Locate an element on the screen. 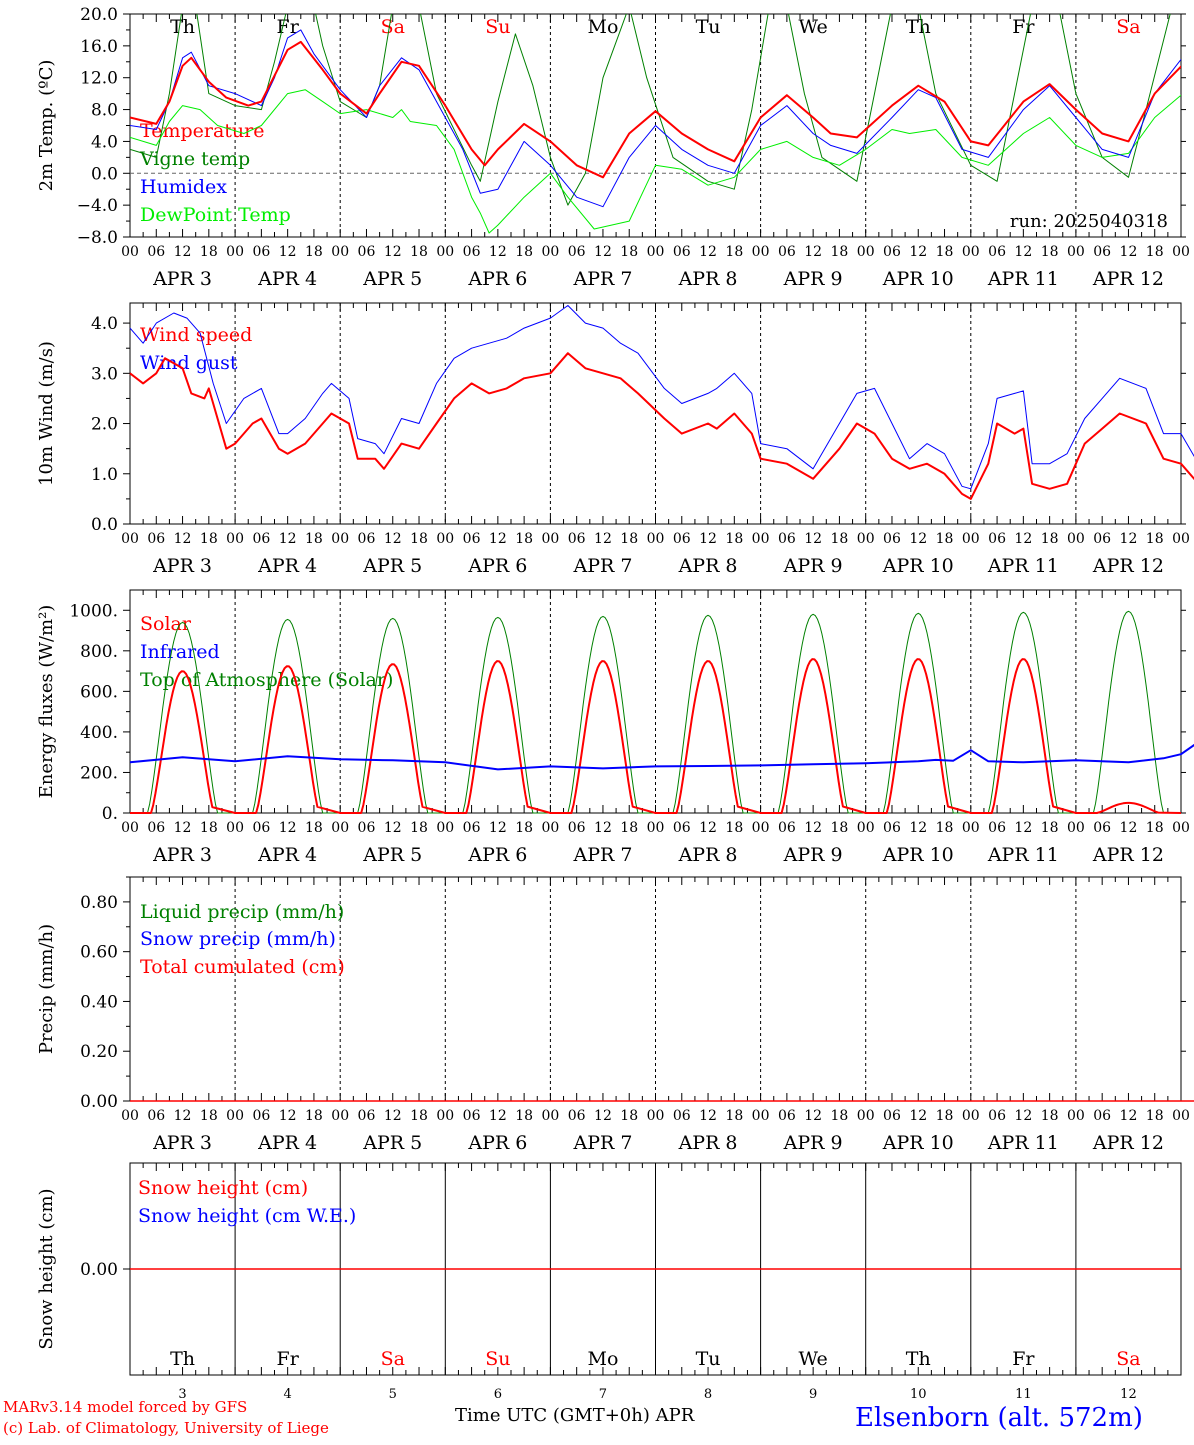 The image size is (1194, 1445). day-name: Su is located at coordinates (497, 1359).